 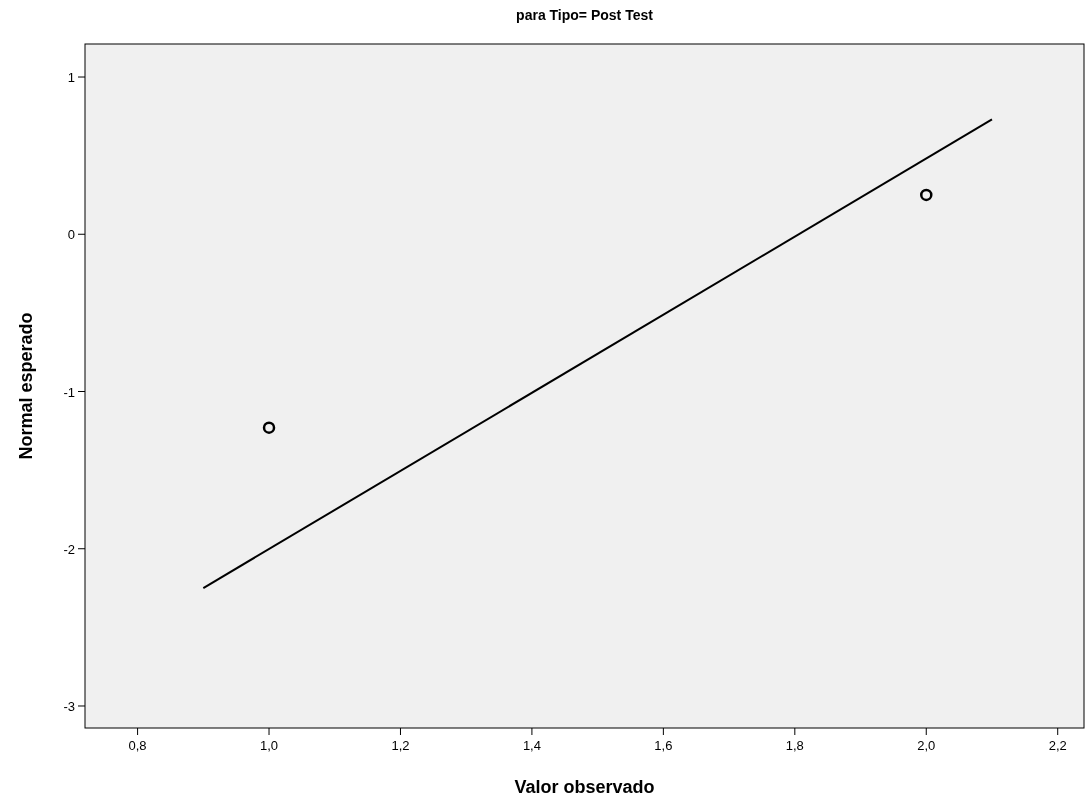 I want to click on x-axis-title: Valor observado, so click(x=584, y=787).